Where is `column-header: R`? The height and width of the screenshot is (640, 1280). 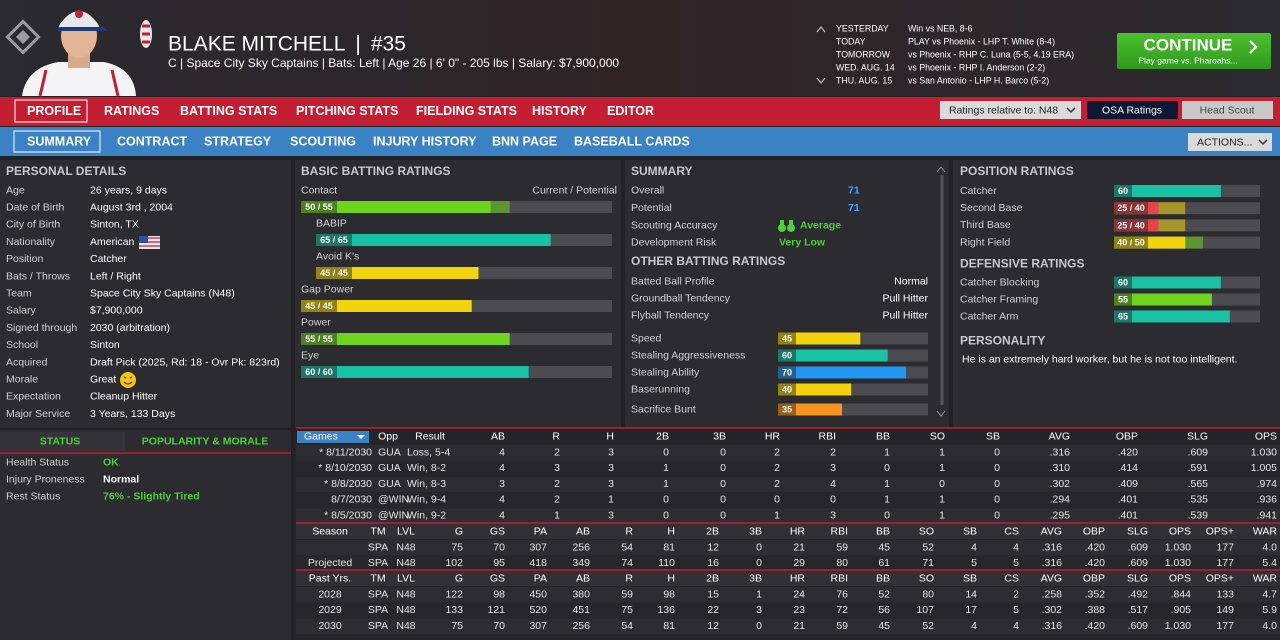
column-header: R is located at coordinates (556, 436).